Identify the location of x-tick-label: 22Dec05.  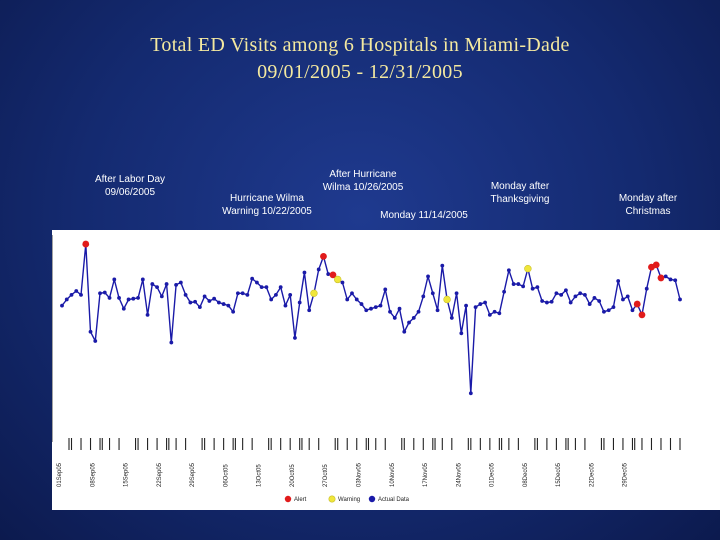
(592, 474).